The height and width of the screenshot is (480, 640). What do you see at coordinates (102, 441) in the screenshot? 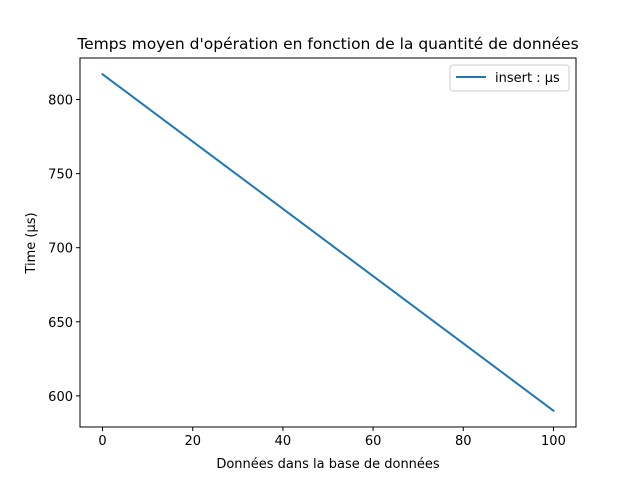
I see `x-tick-label: 0` at bounding box center [102, 441].